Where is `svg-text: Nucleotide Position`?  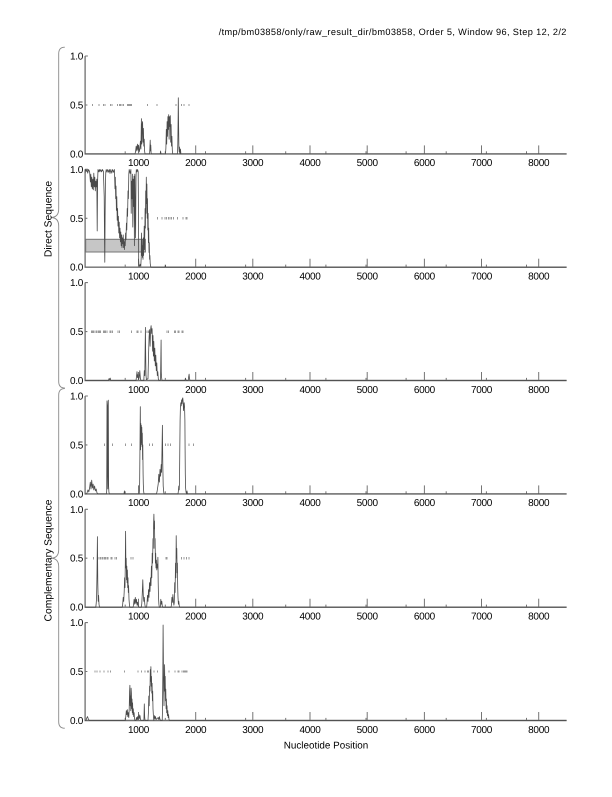
svg-text: Nucleotide Position is located at coordinates (326, 745).